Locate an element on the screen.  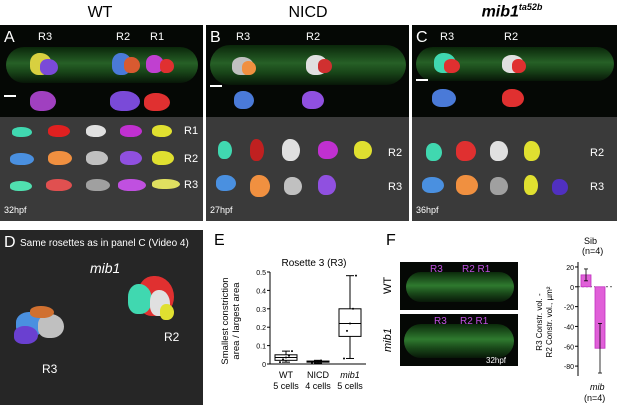
stage-label: 32hpf is located at coordinates (15, 210).